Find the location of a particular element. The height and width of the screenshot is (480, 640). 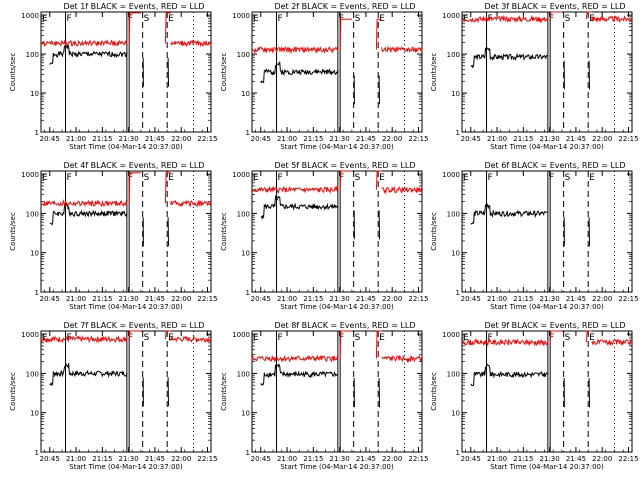

chart-title: Det 8f BLACK = Events, RED = LLD is located at coordinates (344, 325).